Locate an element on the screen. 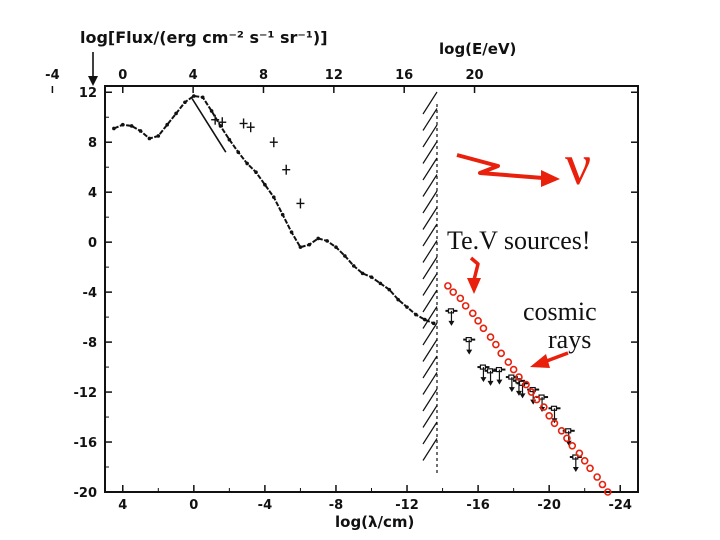  cosmic-rays-label-line1: cosmic is located at coordinates (560, 311).